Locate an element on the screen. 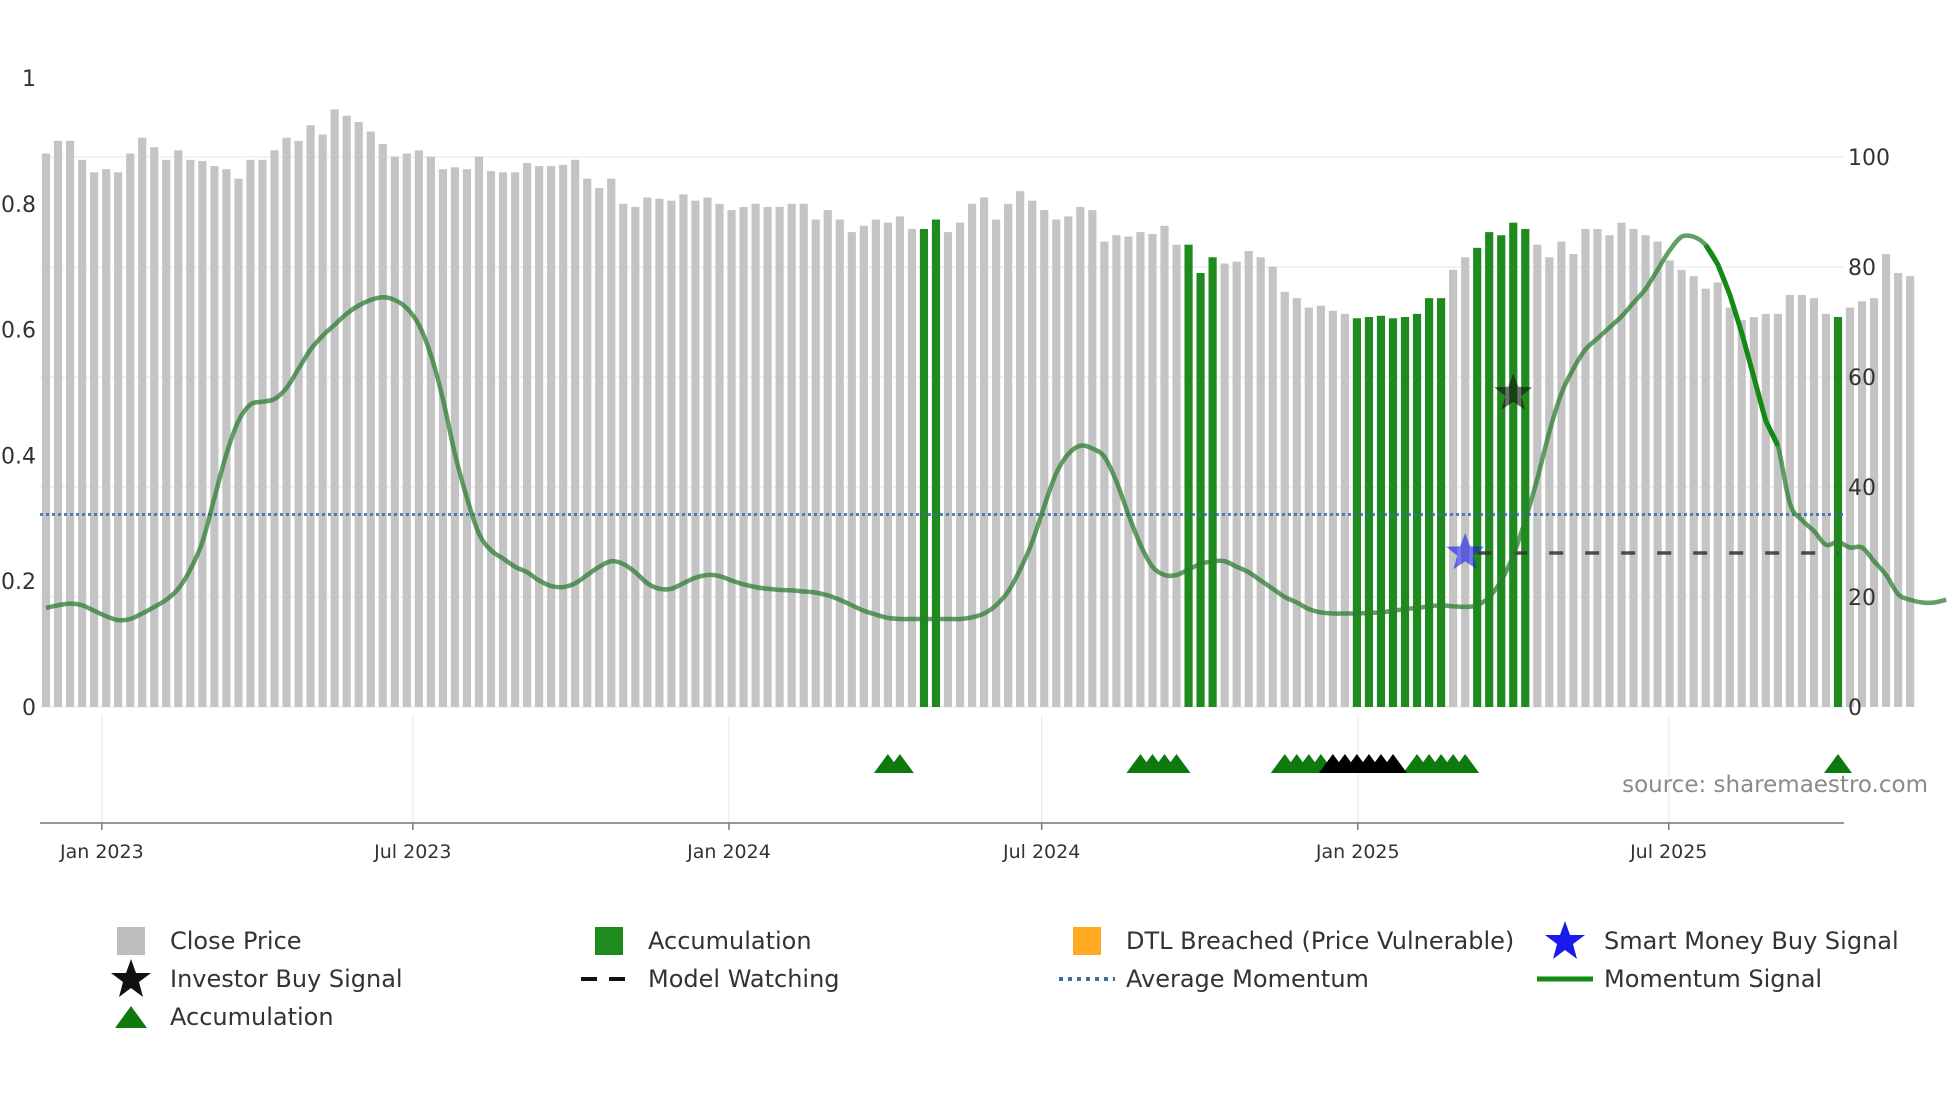  investor-marker is located at coordinates (1393, 763).